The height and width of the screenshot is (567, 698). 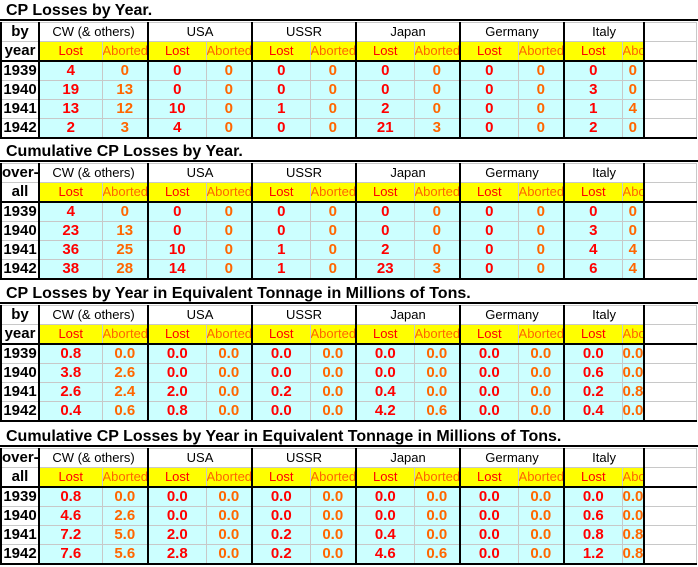 What do you see at coordinates (20, 477) in the screenshot?
I see `row-label-bottom: all` at bounding box center [20, 477].